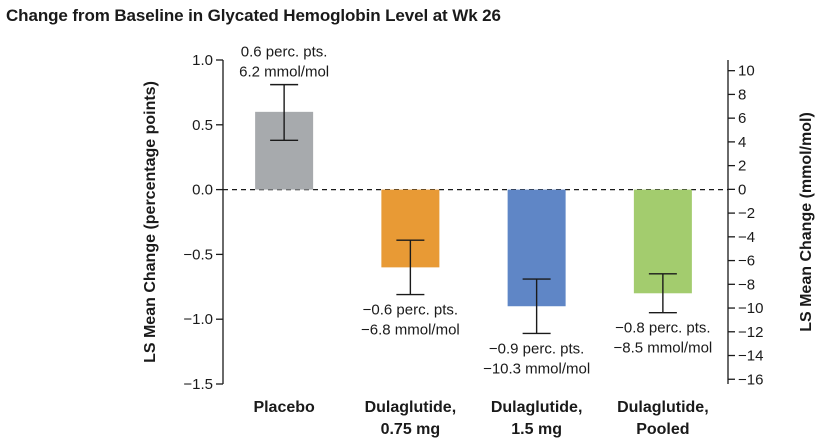 The width and height of the screenshot is (824, 446). Describe the element at coordinates (662, 429) in the screenshot. I see `category-label: Pooled` at that location.